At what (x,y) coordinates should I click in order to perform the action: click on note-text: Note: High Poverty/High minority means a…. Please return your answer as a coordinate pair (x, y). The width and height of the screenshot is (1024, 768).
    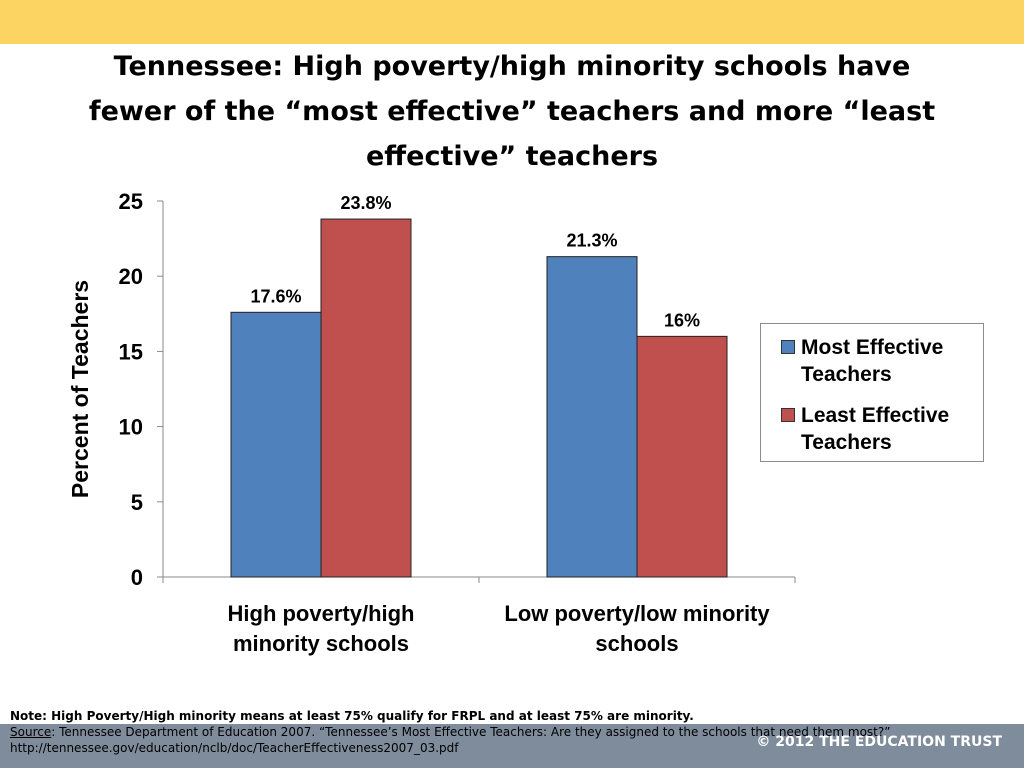
    Looking at the image, I should click on (352, 716).